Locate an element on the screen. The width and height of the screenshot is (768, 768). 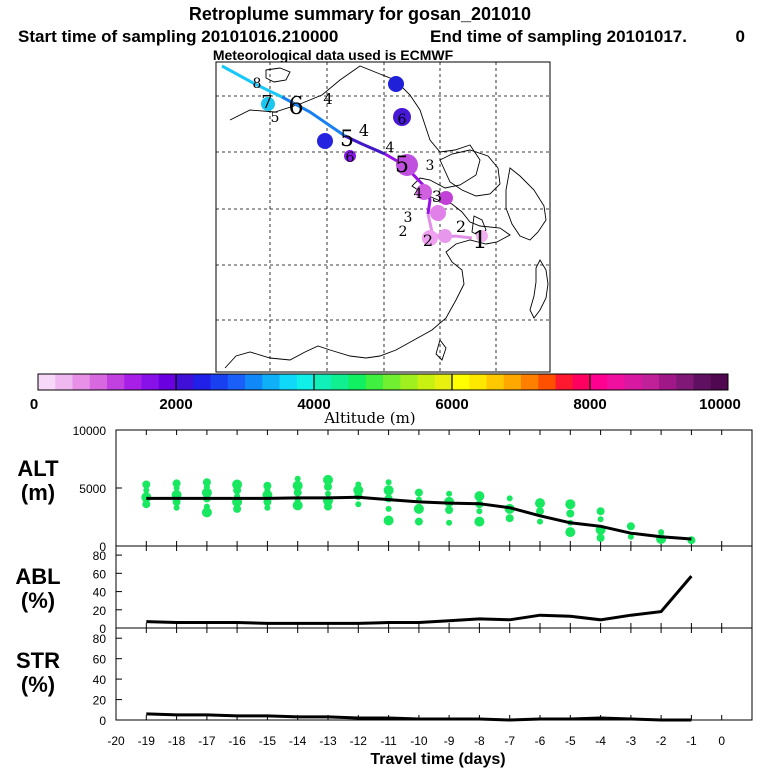
alt-y-tick-label: 0 is located at coordinates (102, 547).